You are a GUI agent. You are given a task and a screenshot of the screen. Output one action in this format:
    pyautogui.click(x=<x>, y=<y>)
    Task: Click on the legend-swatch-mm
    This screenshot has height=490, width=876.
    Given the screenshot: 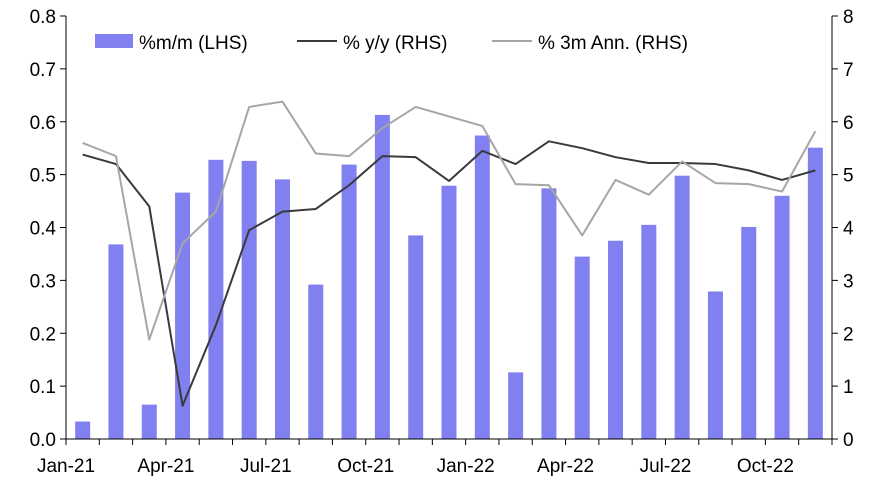 What is the action you would take?
    pyautogui.click(x=114, y=41)
    